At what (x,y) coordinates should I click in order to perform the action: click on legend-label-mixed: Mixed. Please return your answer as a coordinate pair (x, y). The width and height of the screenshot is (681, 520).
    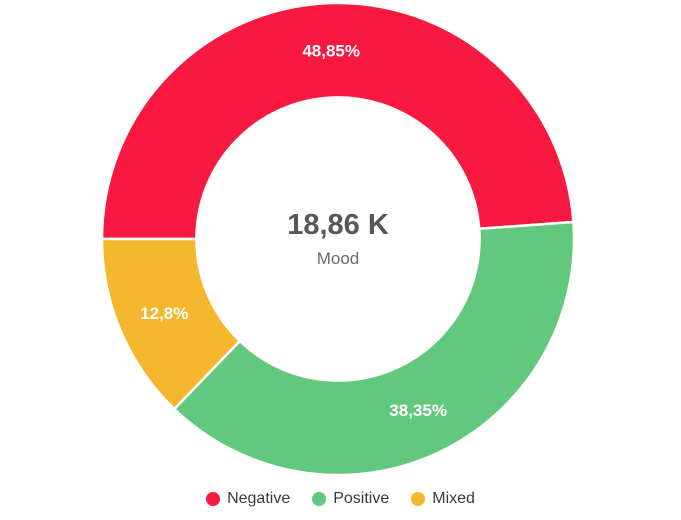
    Looking at the image, I should click on (453, 498).